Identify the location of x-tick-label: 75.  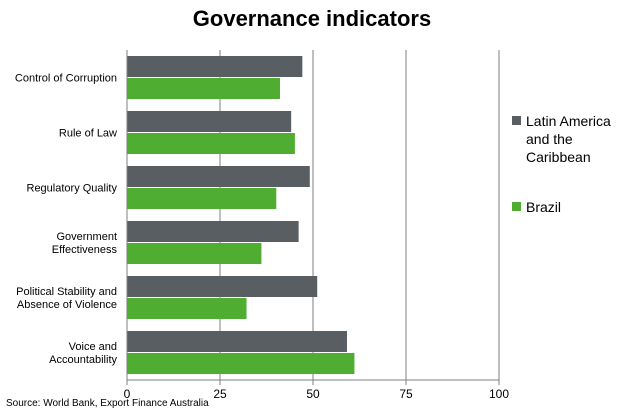
(406, 394).